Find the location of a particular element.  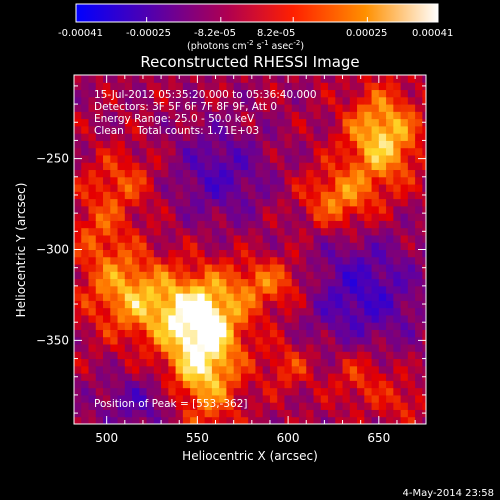

colorbar-tick-label-2: -8.2e-05 is located at coordinates (215, 33).